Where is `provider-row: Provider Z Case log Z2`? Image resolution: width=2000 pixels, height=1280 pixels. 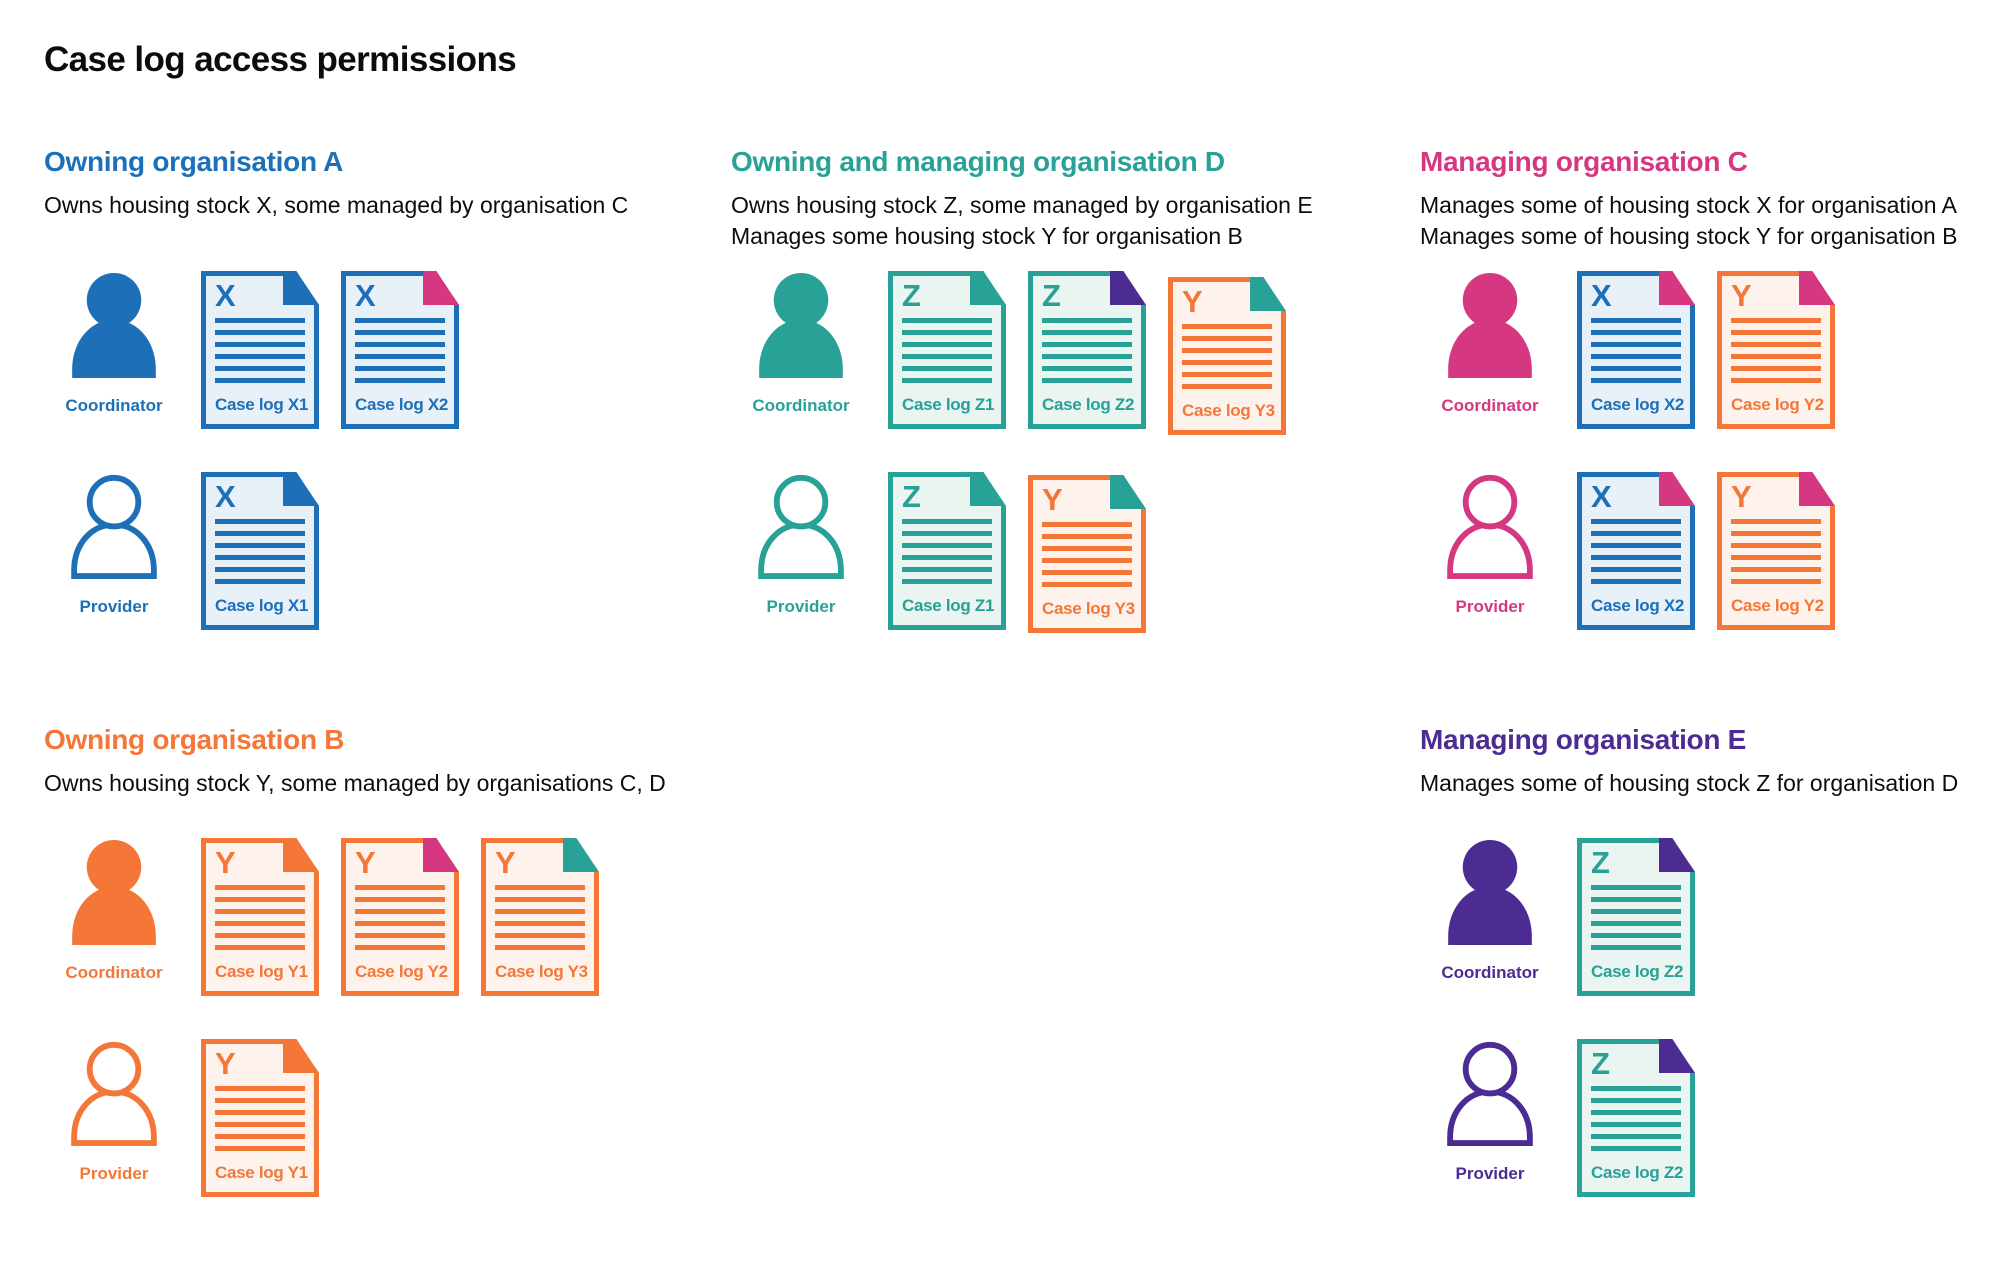 provider-row: Provider Z Case log Z2 is located at coordinates (1557, 1118).